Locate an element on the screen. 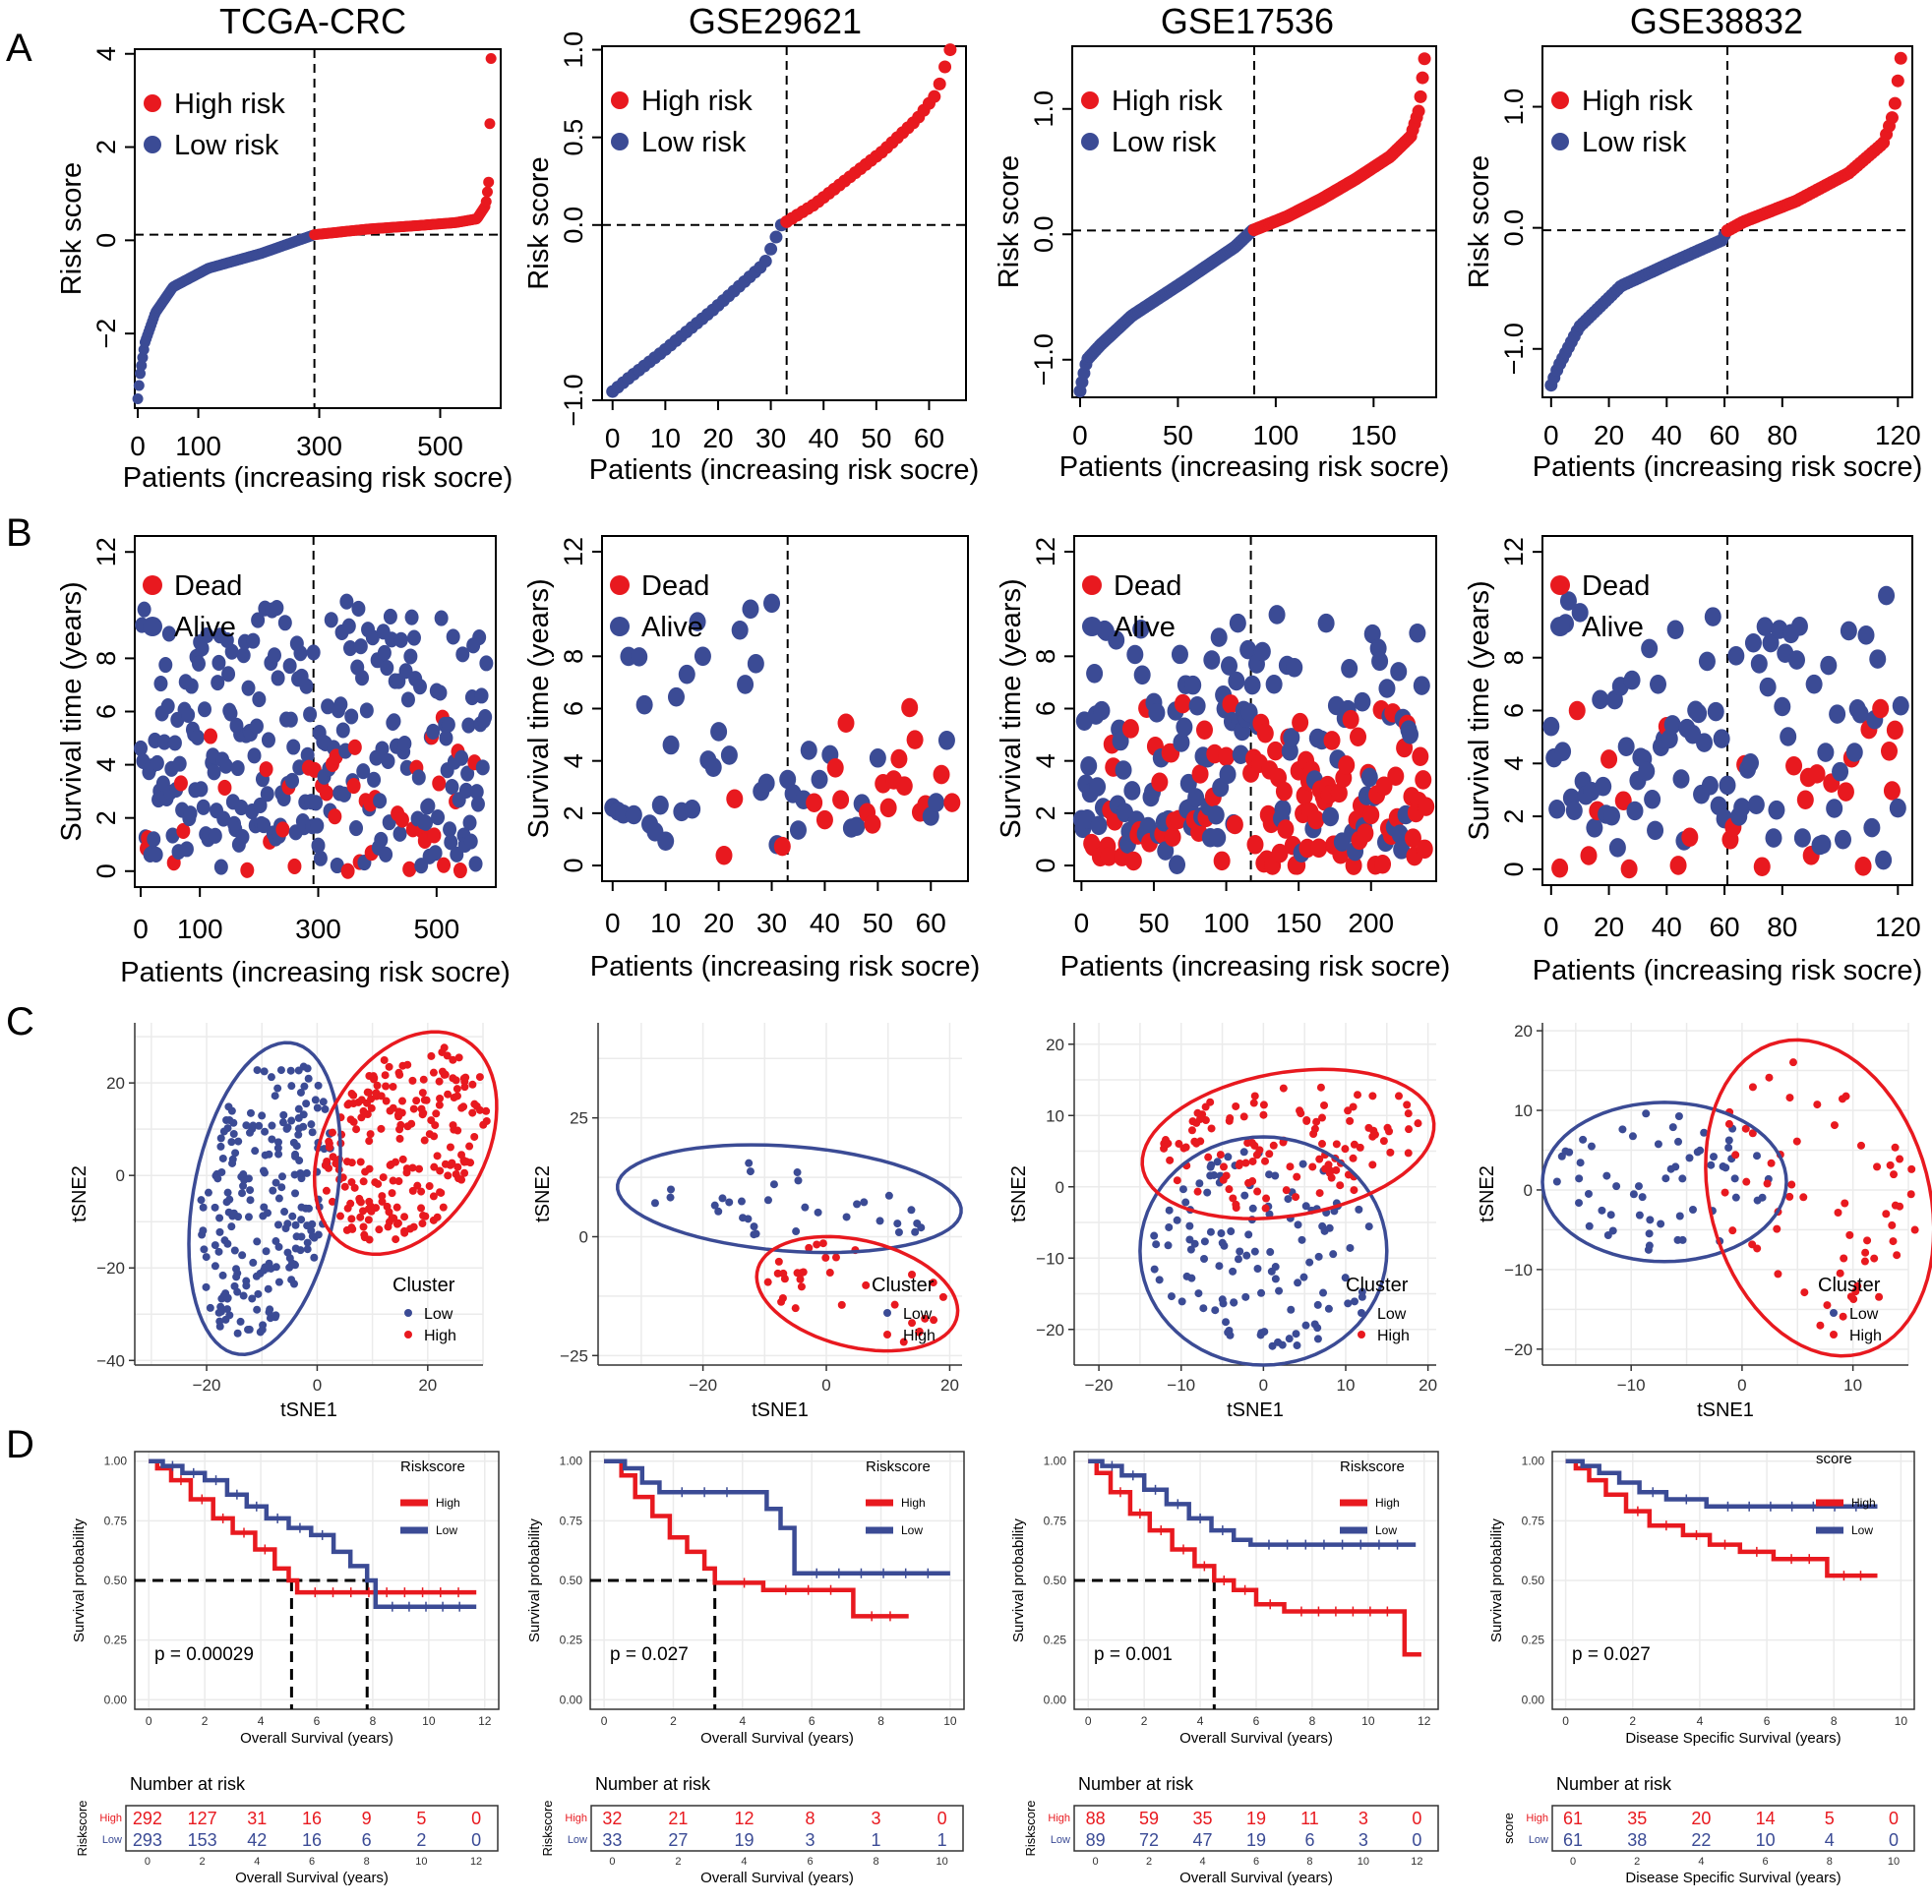 The image size is (1932, 1904). y-tick-label: 2 is located at coordinates (573, 812).